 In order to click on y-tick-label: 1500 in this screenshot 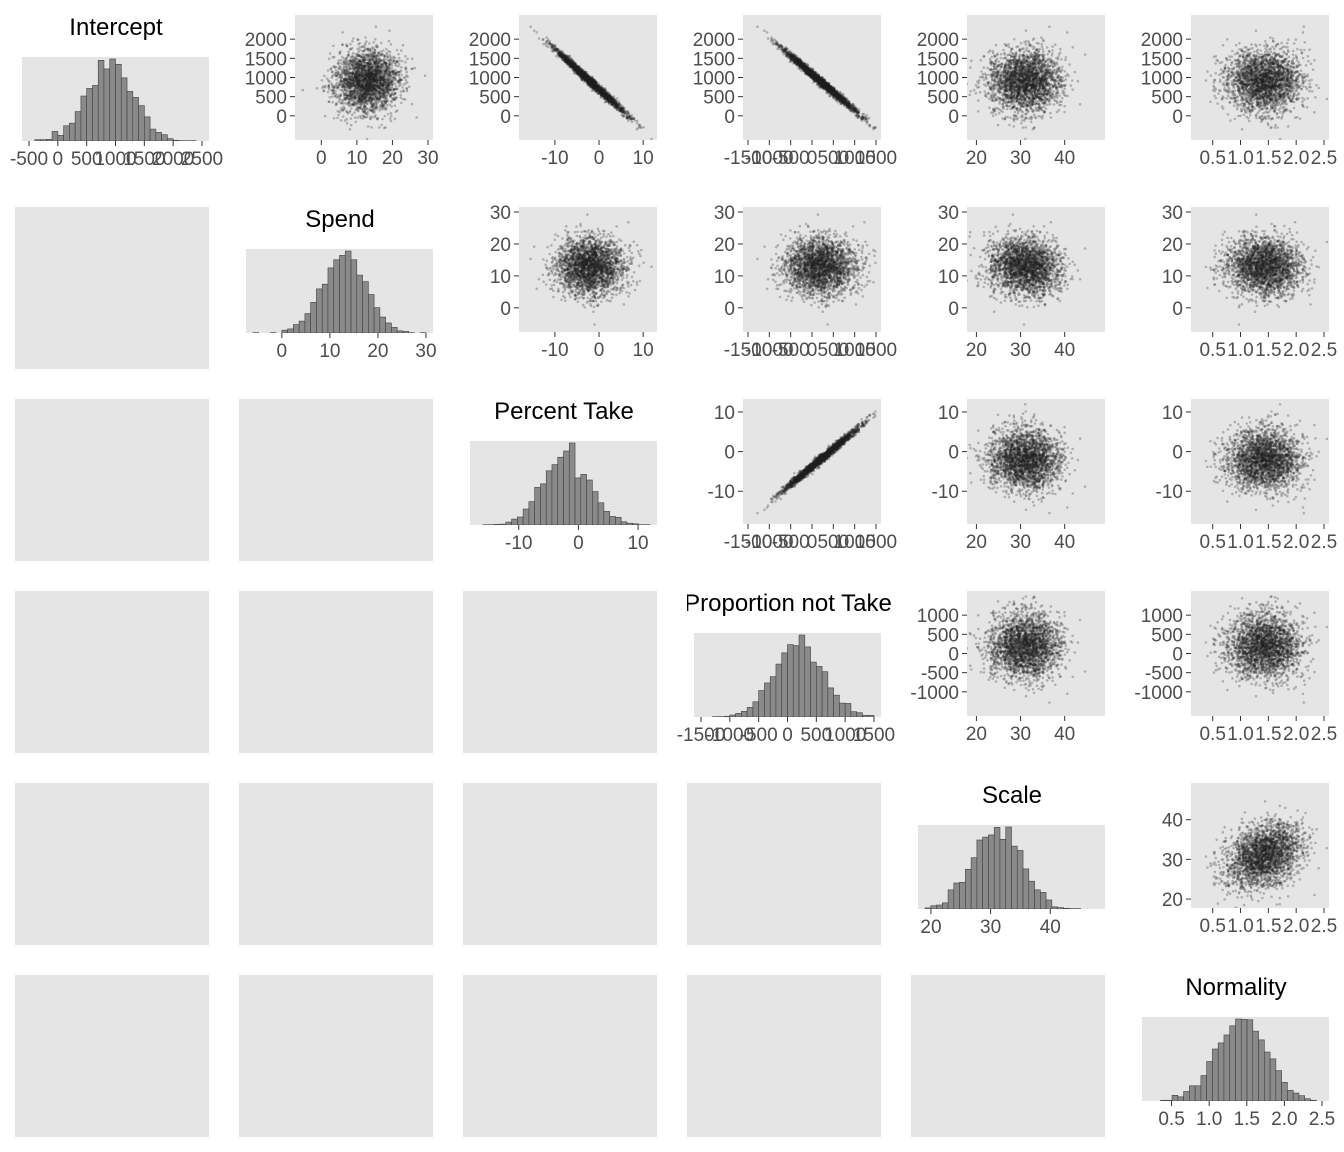, I will do `click(490, 59)`.